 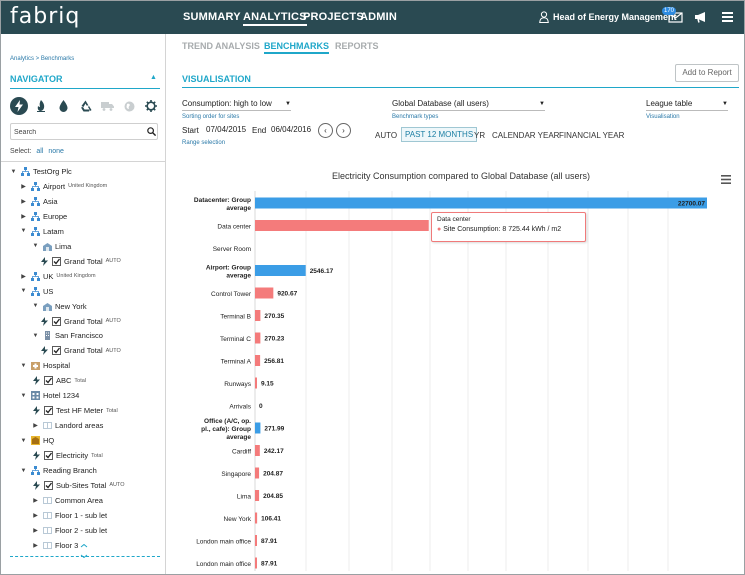 I want to click on tree-node: ▼ Latam, so click(x=42, y=231).